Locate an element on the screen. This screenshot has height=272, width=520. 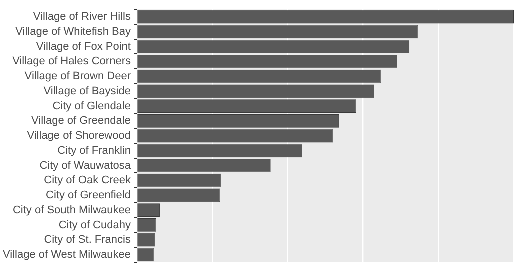
y-tick-label: Village of Fox Point is located at coordinates (83, 46).